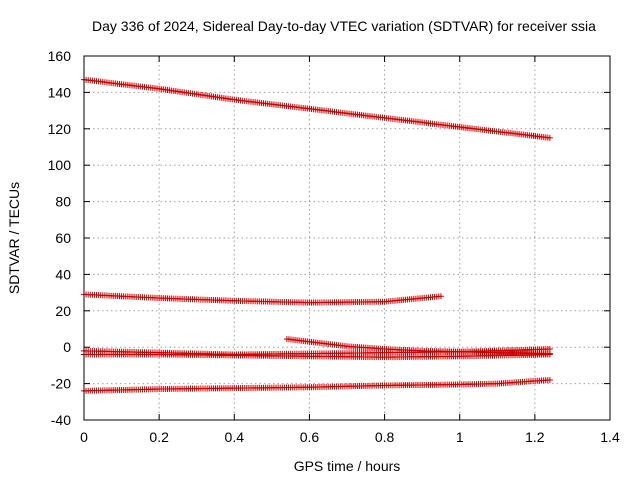 This screenshot has height=480, width=640. Describe the element at coordinates (610, 437) in the screenshot. I see `x-tick-label: 1.4` at that location.